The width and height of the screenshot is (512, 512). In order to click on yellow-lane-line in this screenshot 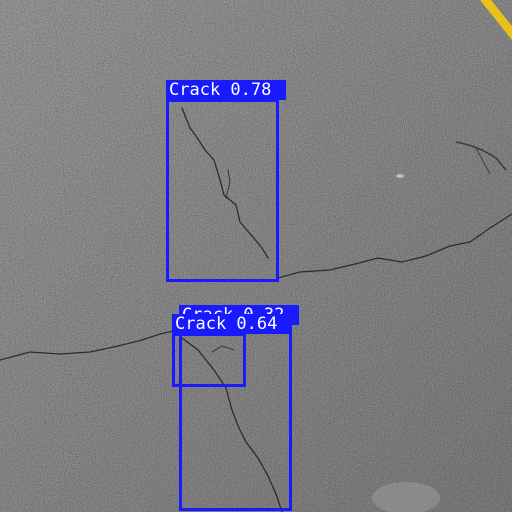, I will do `click(496, 20)`.